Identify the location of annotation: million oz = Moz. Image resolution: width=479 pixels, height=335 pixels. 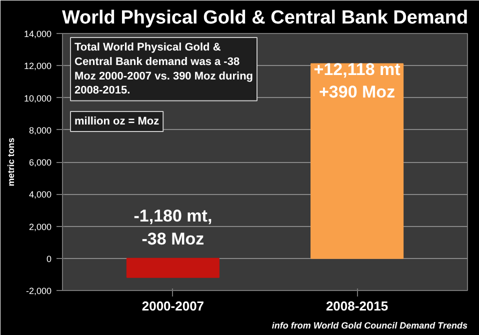
(117, 122).